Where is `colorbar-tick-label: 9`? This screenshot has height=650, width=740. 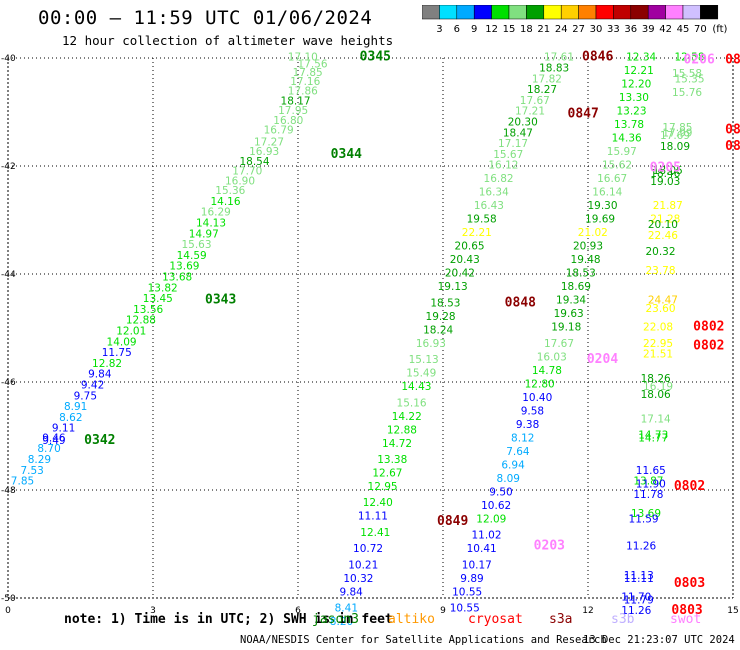
colorbar-tick-label: 9 is located at coordinates (474, 29).